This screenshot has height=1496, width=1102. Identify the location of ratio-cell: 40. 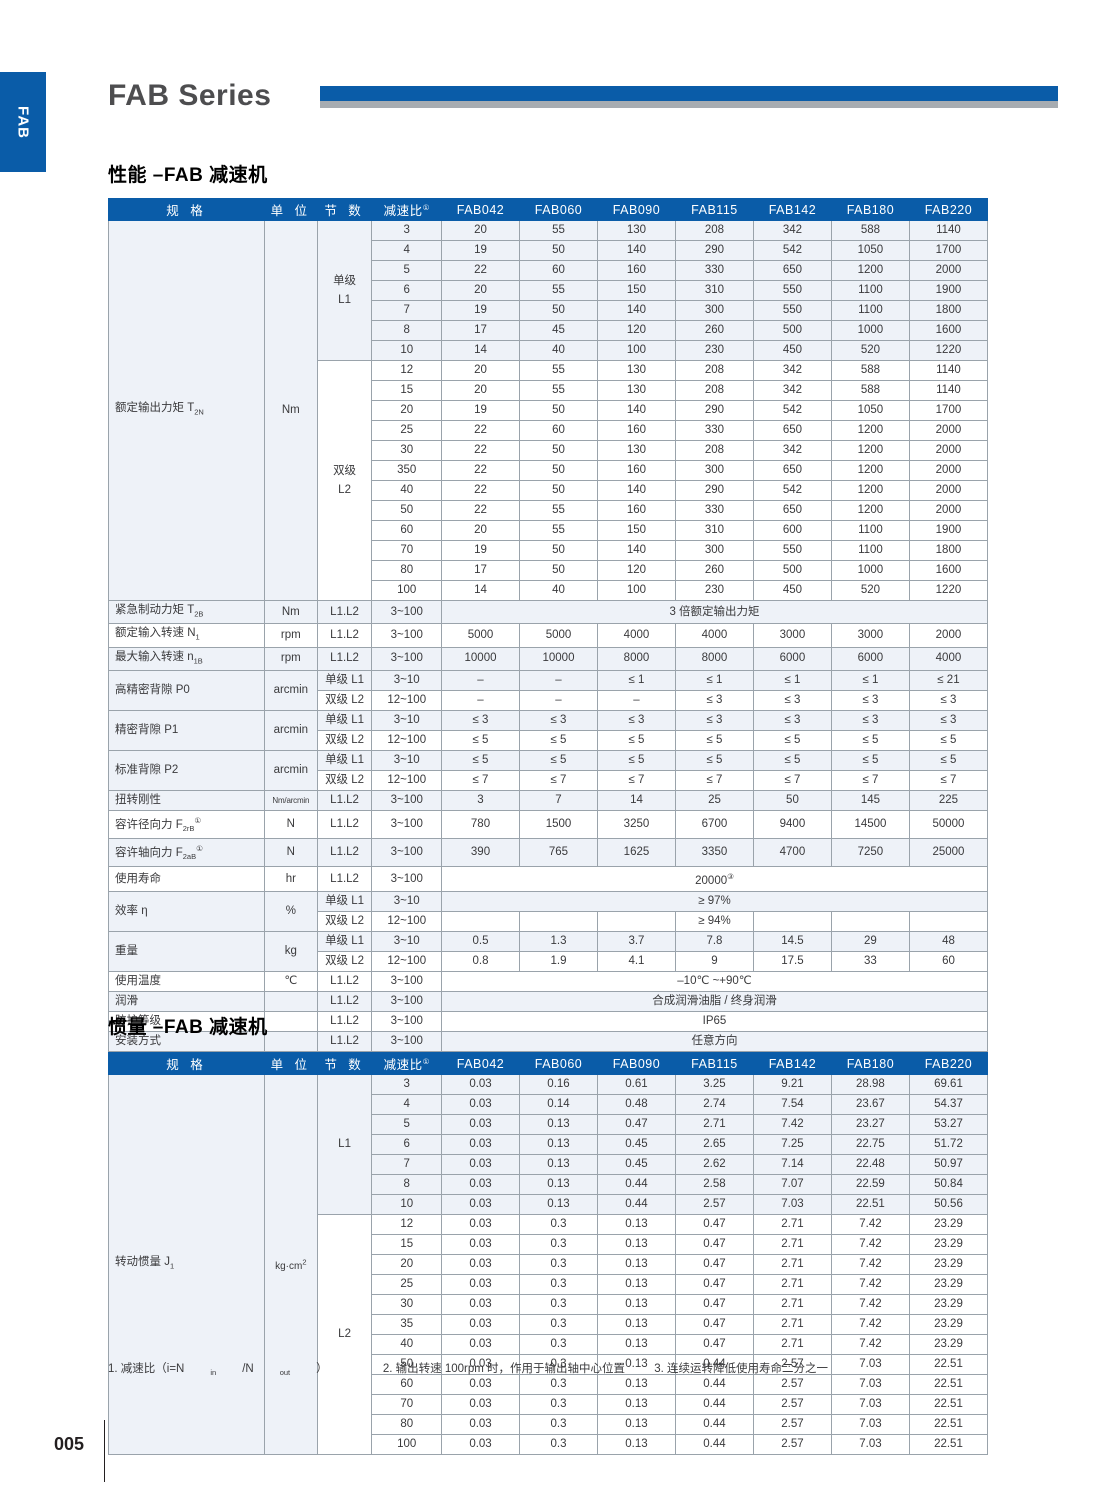
(407, 490).